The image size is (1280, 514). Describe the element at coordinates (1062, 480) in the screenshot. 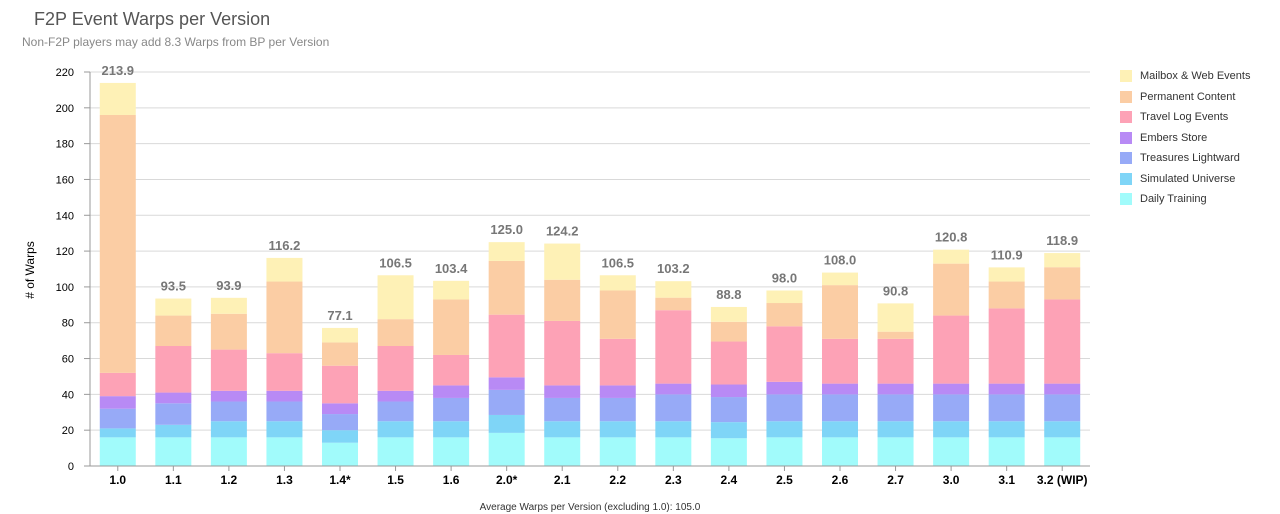

I see `x-tick-label: 3.2 (WIP)` at that location.